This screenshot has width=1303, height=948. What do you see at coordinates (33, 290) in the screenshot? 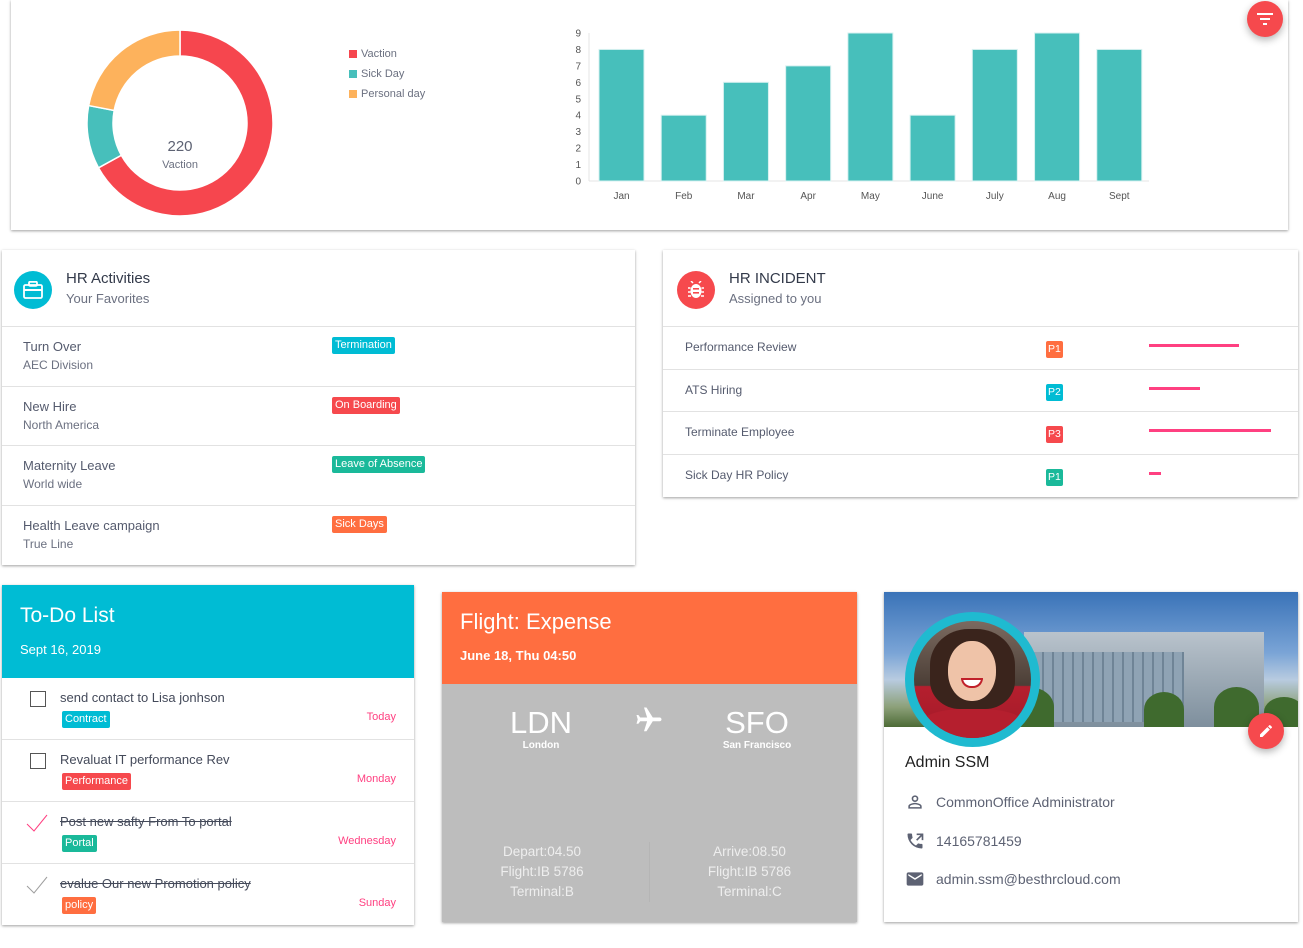
I see `briefcase-icon-badge` at bounding box center [33, 290].